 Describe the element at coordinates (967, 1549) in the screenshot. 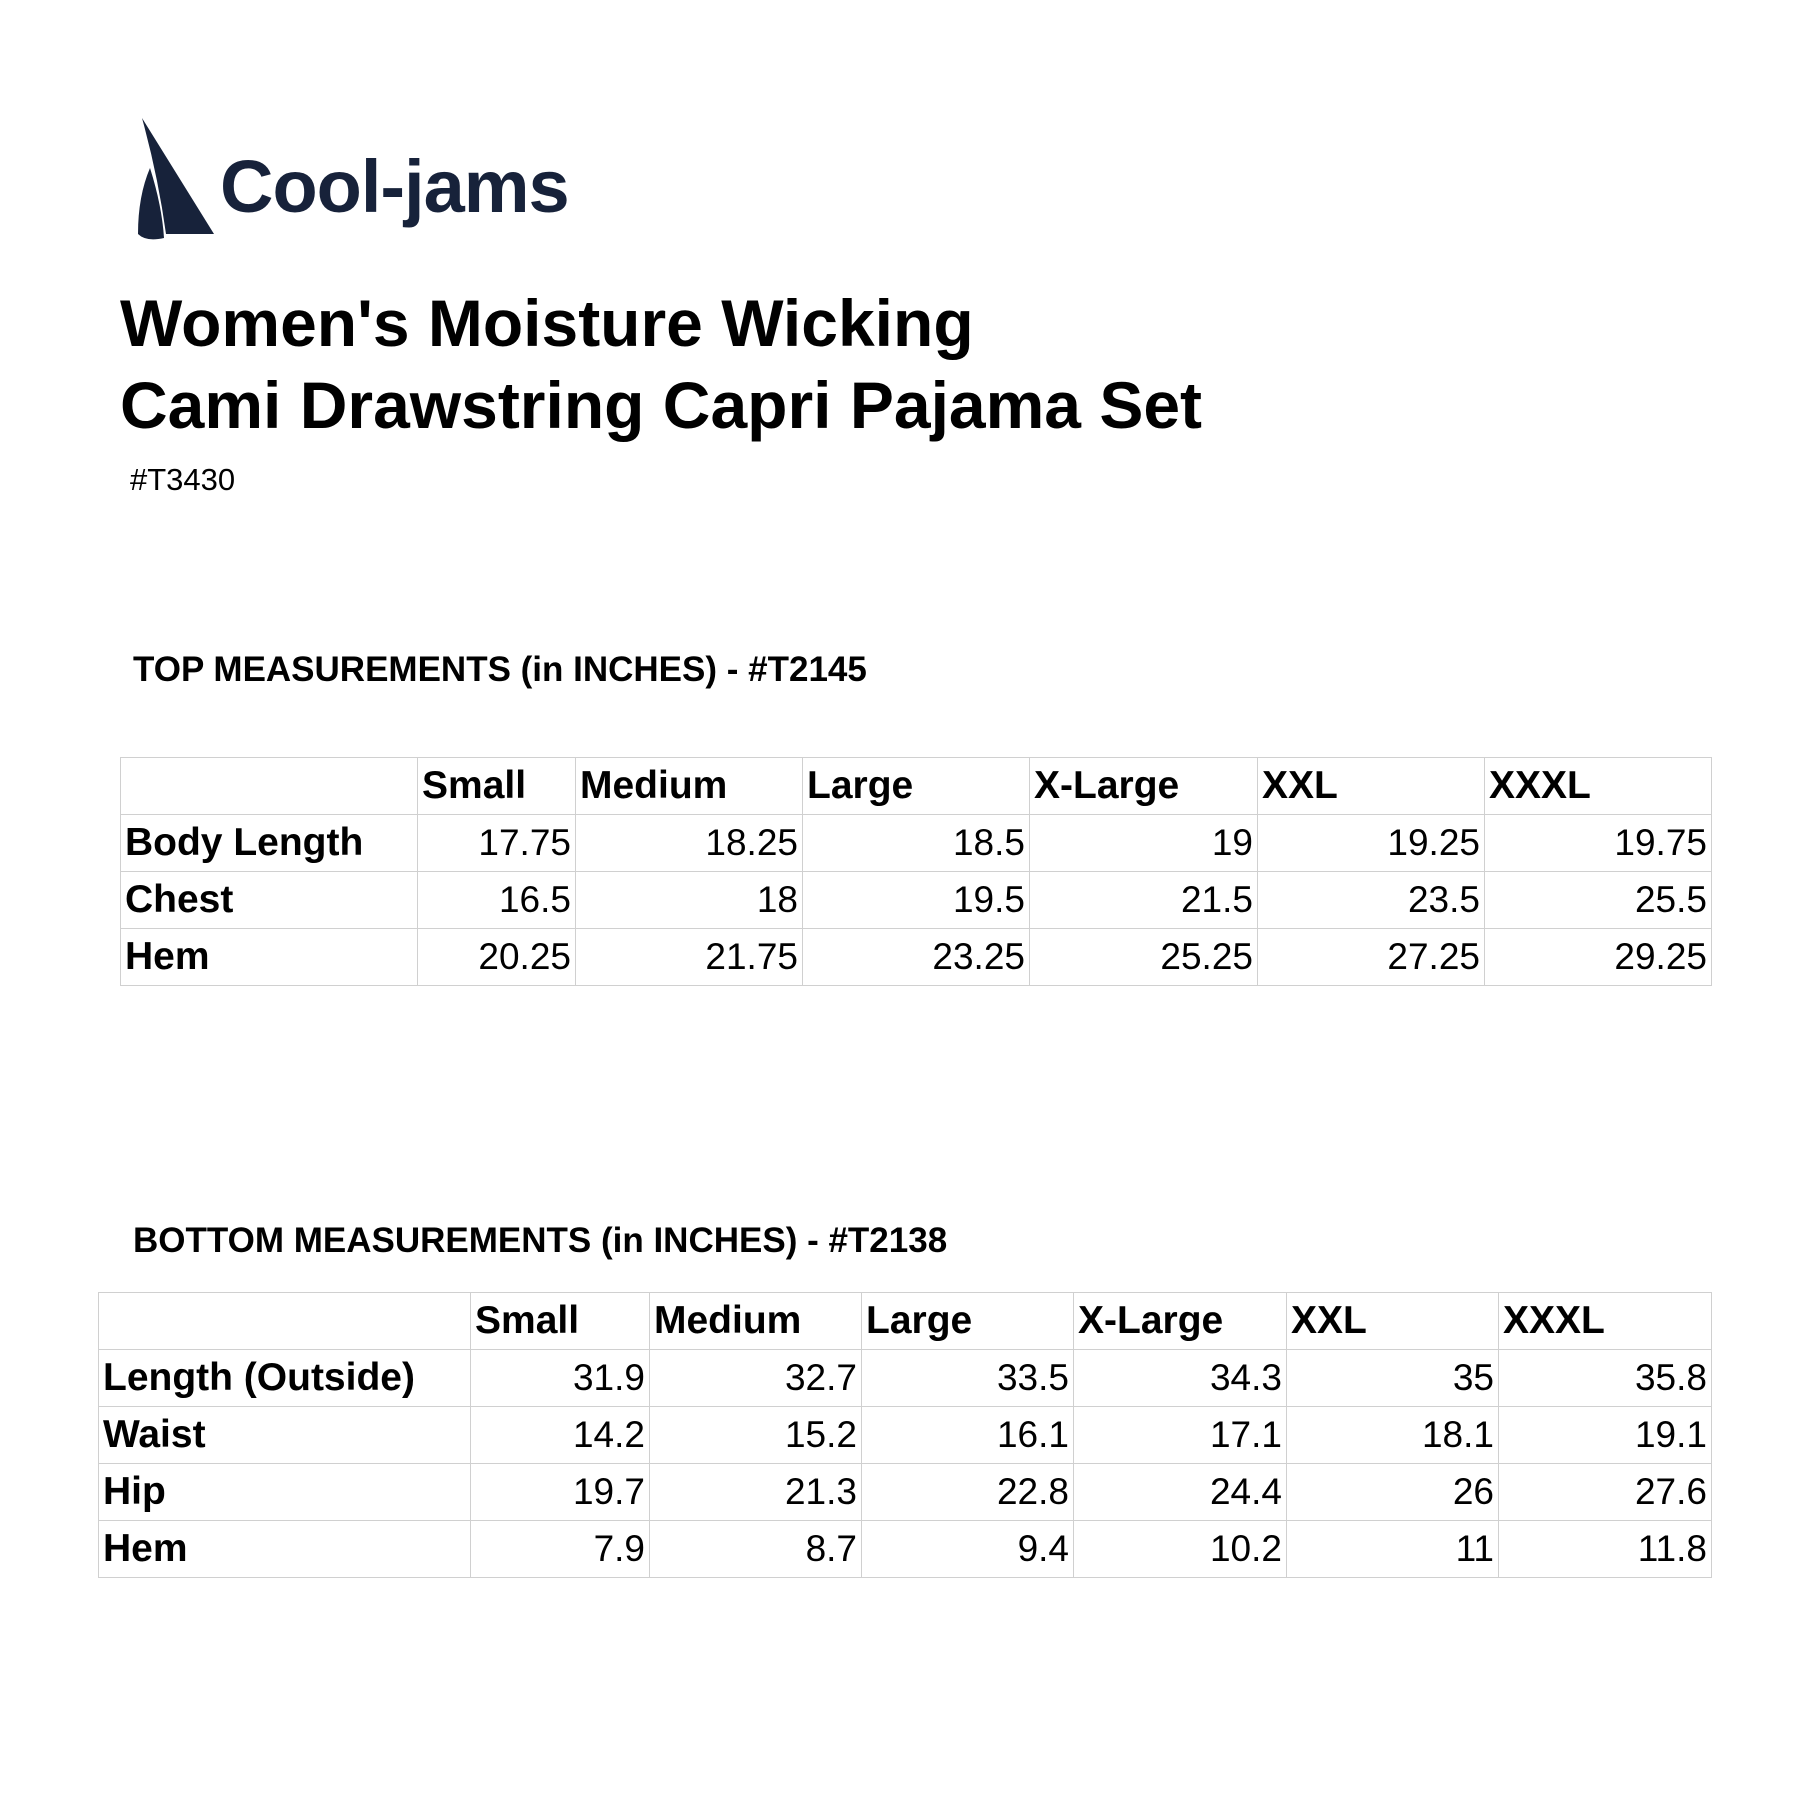

I see `measurement-cell: 9.4` at that location.